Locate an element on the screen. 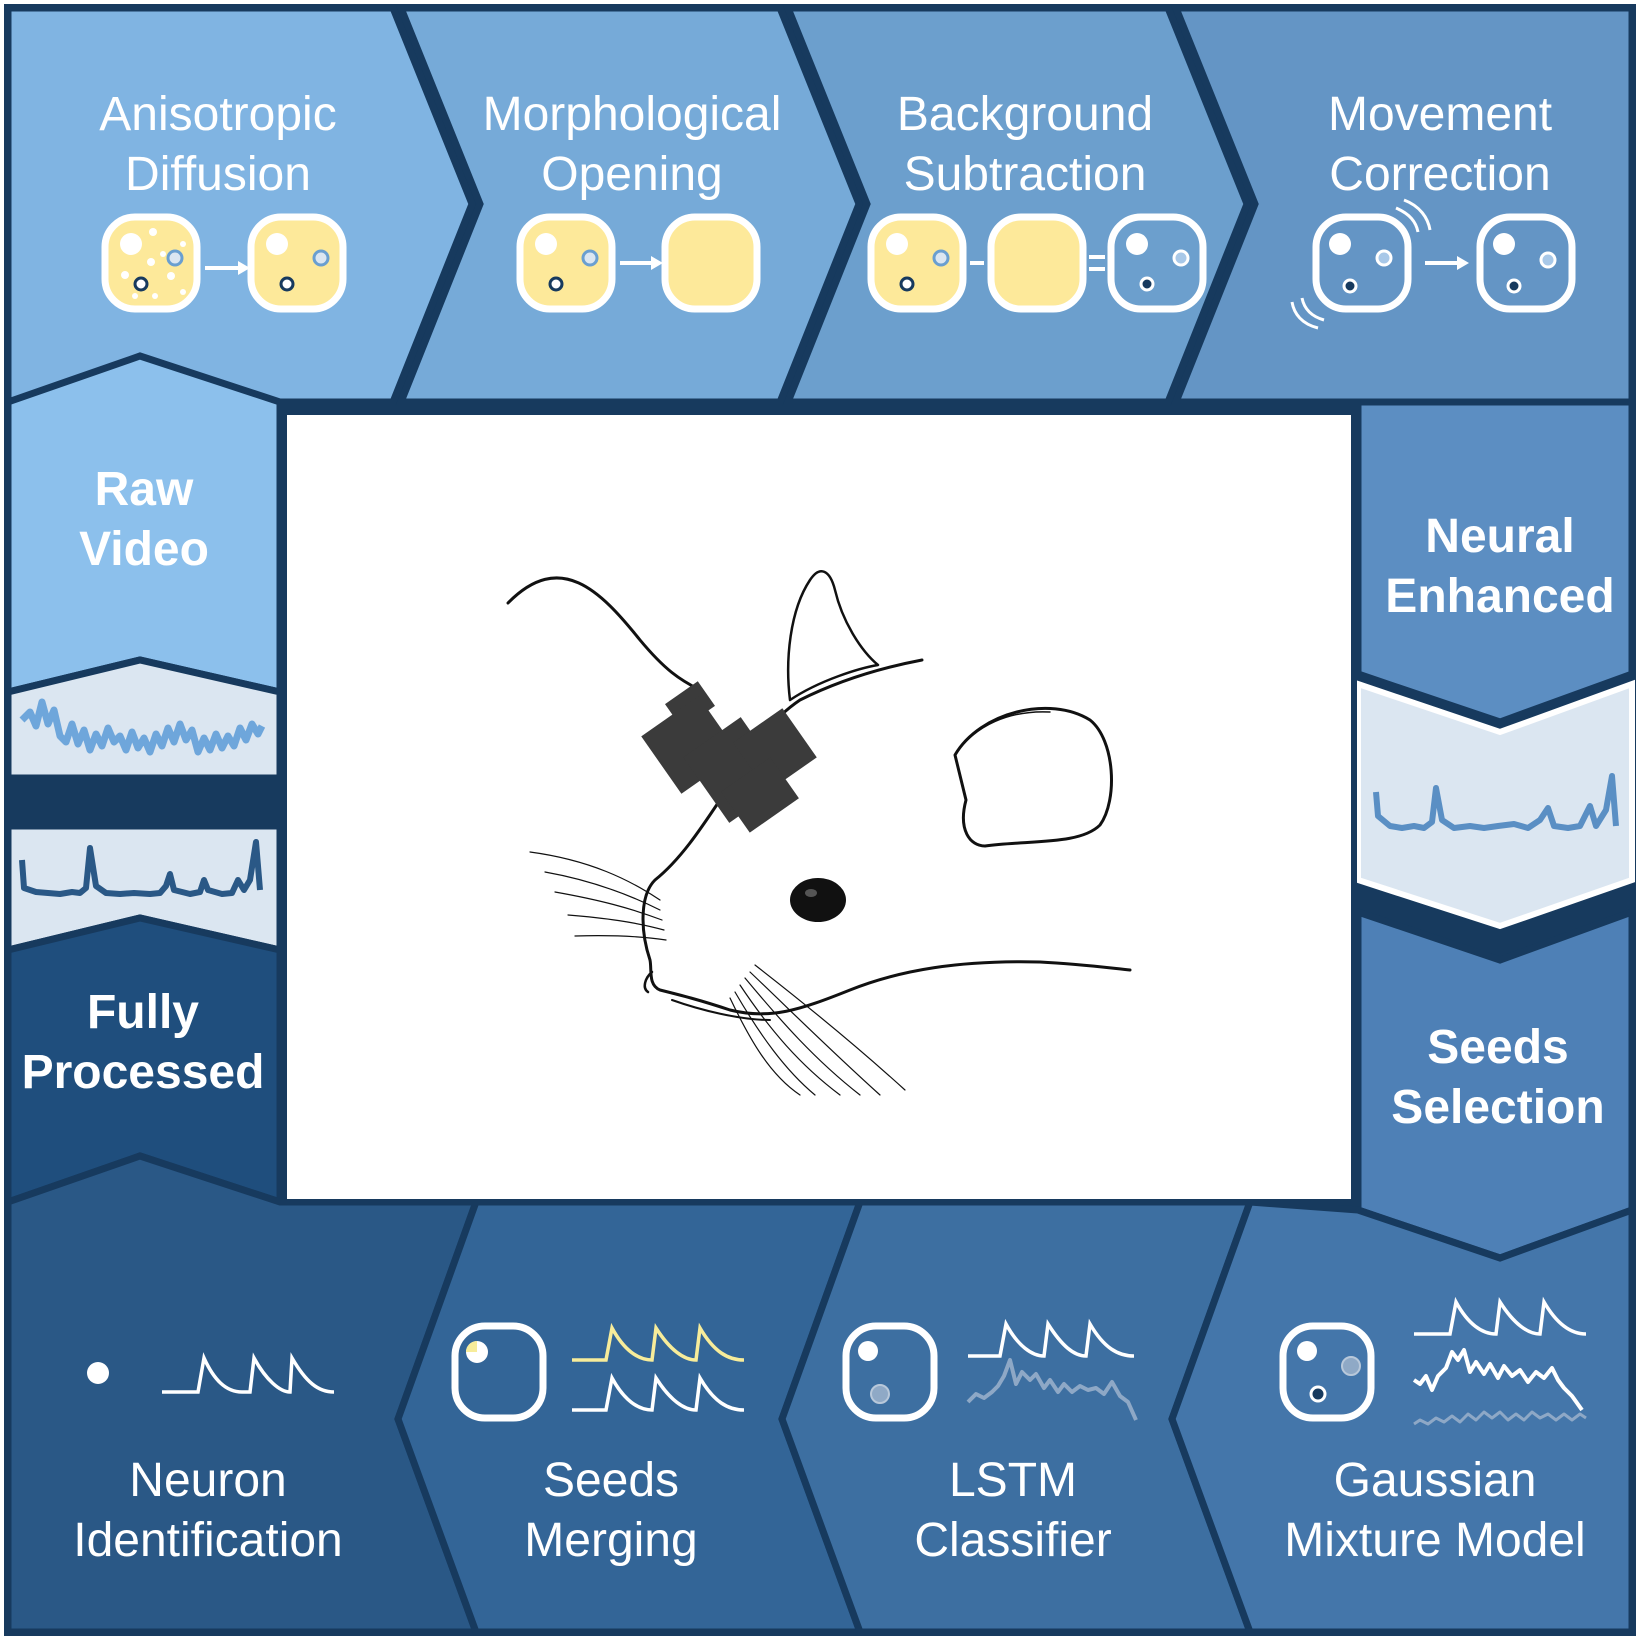  step-label-line1: Morphological is located at coordinates (632, 114).